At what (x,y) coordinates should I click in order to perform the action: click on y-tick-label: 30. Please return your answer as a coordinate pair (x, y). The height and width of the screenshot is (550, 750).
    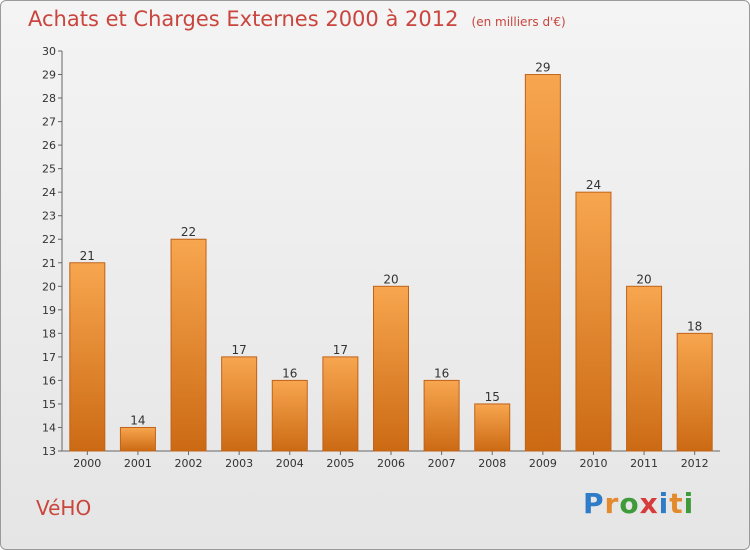
    Looking at the image, I should click on (49, 51).